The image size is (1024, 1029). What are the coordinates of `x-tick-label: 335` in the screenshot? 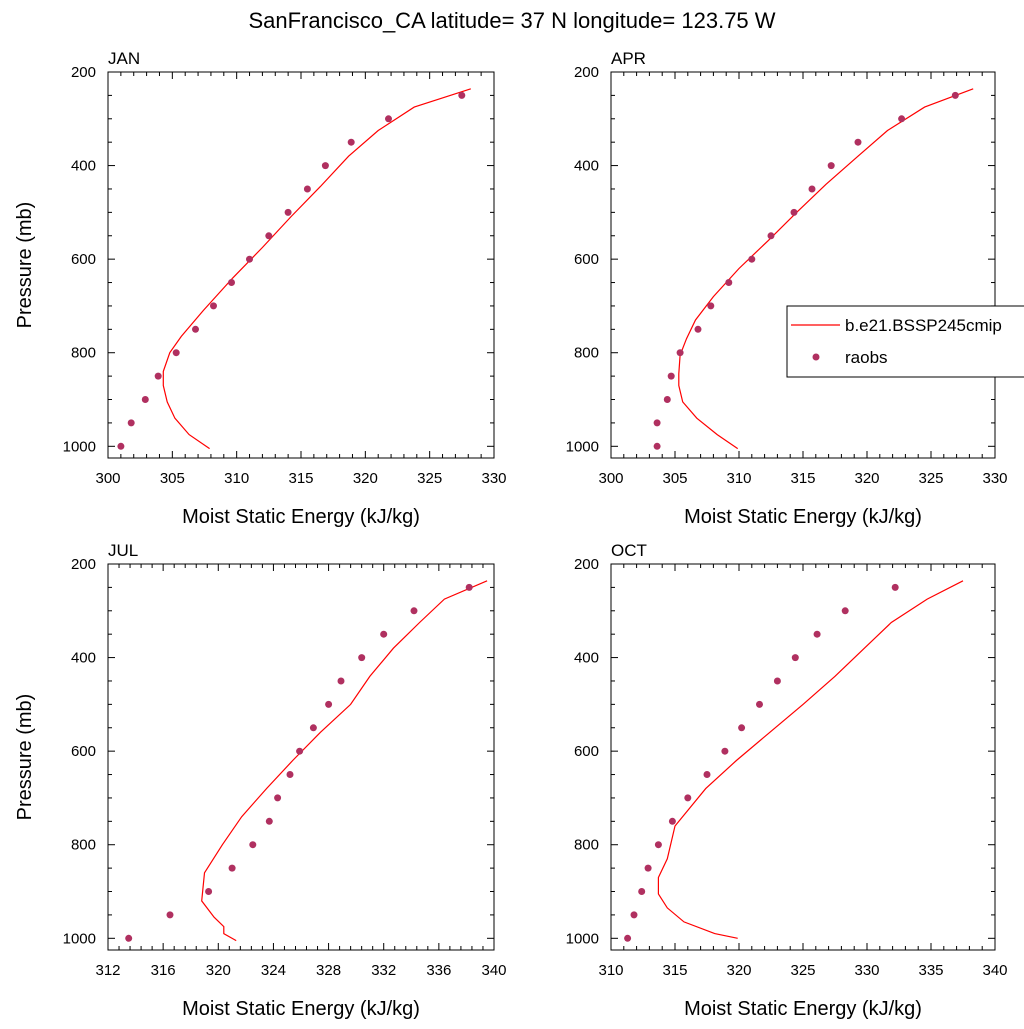 It's located at (930, 970).